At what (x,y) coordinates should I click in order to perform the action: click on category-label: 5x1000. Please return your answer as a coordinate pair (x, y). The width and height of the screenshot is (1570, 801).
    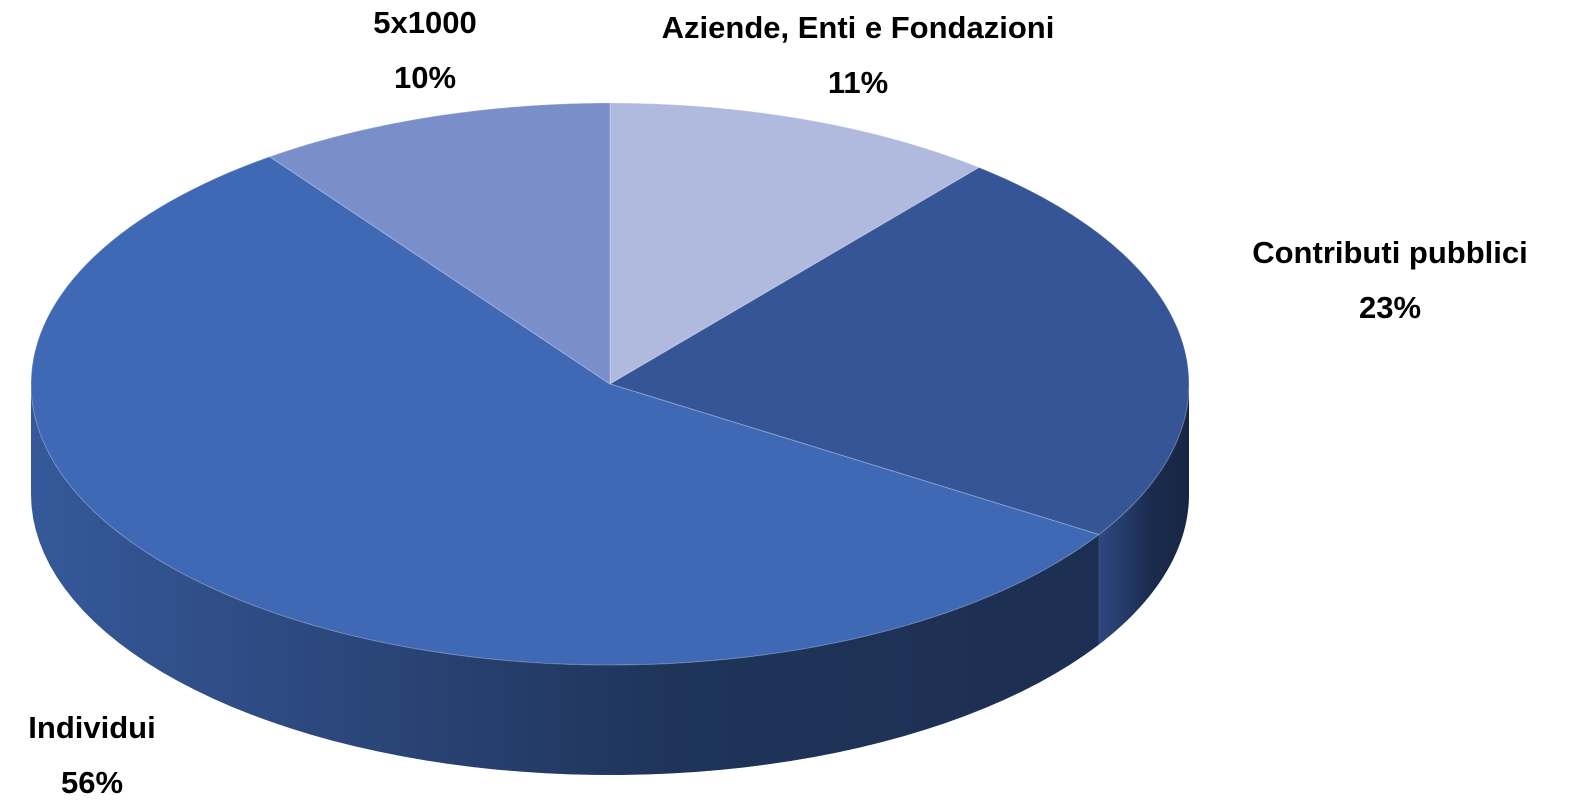
    Looking at the image, I should click on (424, 22).